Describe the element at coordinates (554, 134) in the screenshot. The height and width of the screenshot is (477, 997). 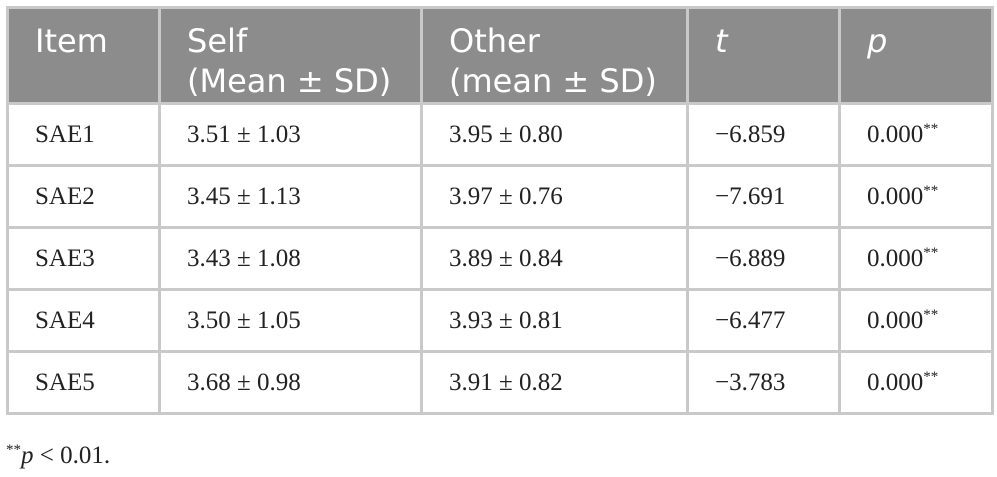
I see `cell: 3.95 ± 0.80` at that location.